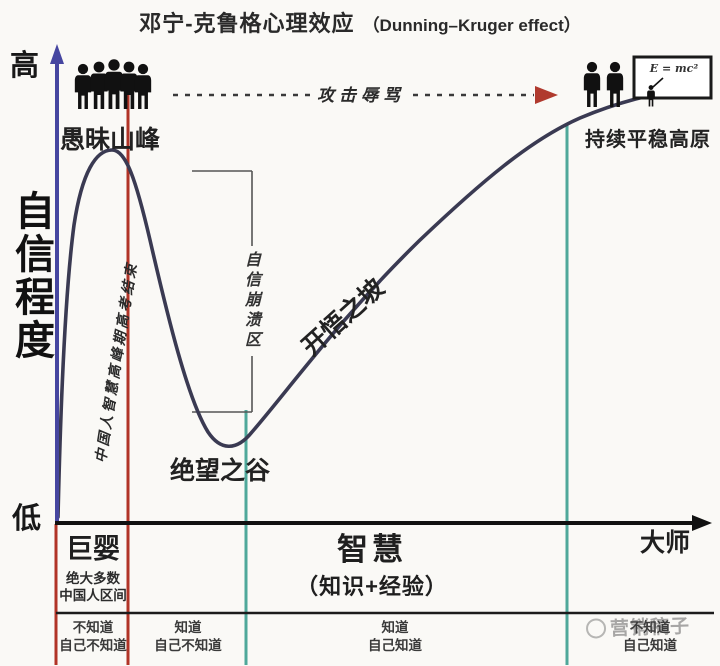 The height and width of the screenshot is (666, 720). Describe the element at coordinates (188, 636) in the screenshot. I see `stage-cell-2: 知道 自己不知道` at that location.